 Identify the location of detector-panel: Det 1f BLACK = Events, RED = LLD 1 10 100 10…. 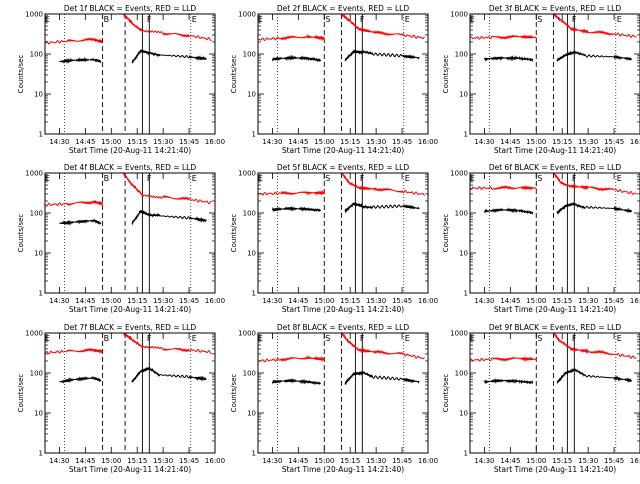
(121, 79).